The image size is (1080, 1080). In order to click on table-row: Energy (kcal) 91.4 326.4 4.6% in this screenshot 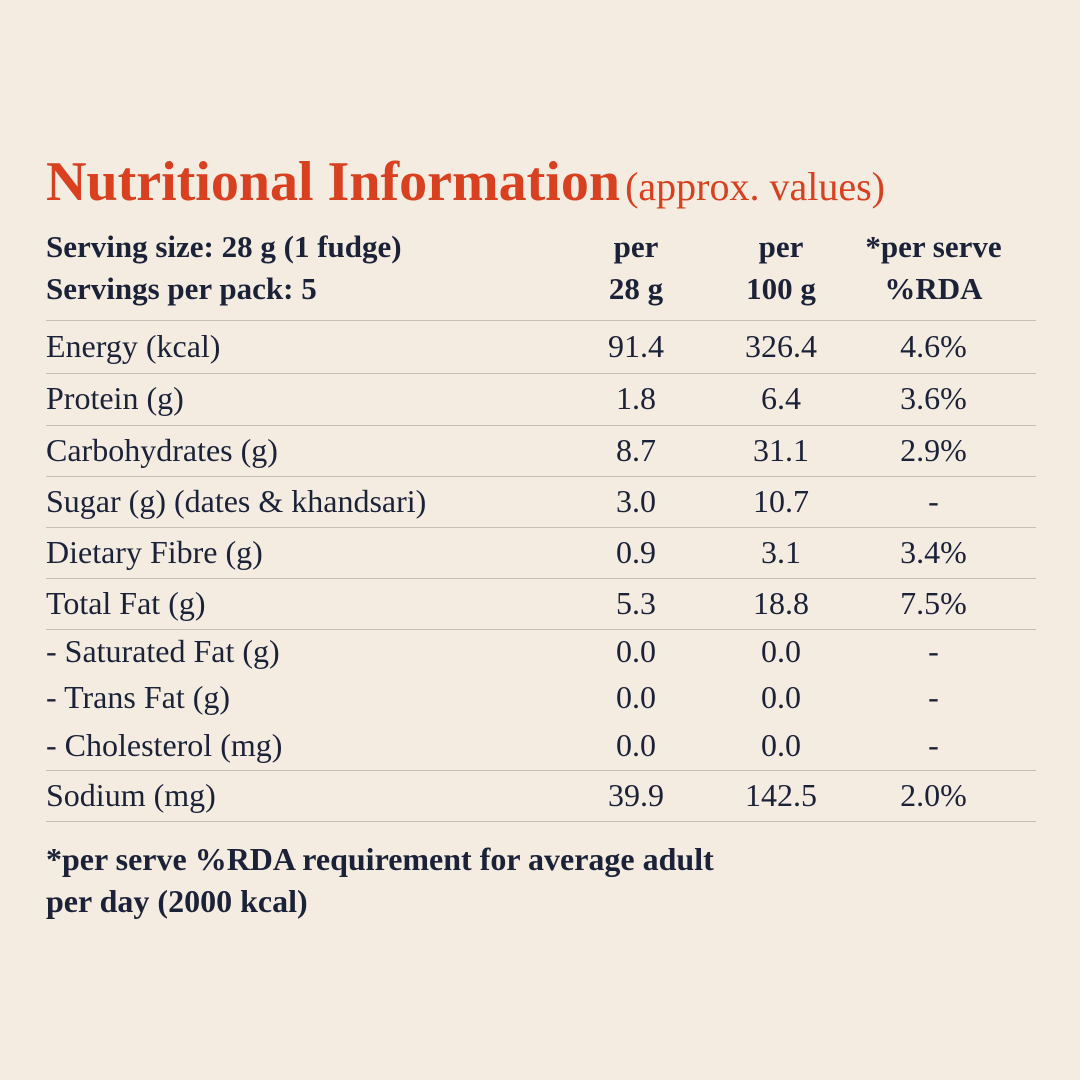, I will do `click(541, 347)`.